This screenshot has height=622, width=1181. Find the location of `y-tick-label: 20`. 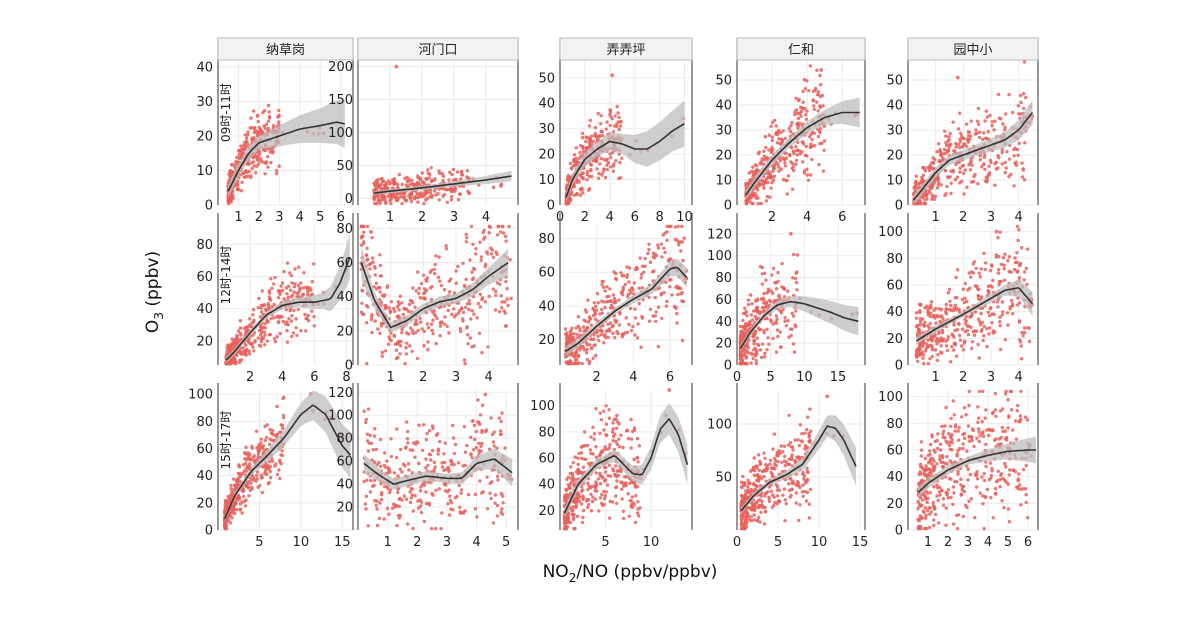

y-tick-label: 20 is located at coordinates (344, 331).